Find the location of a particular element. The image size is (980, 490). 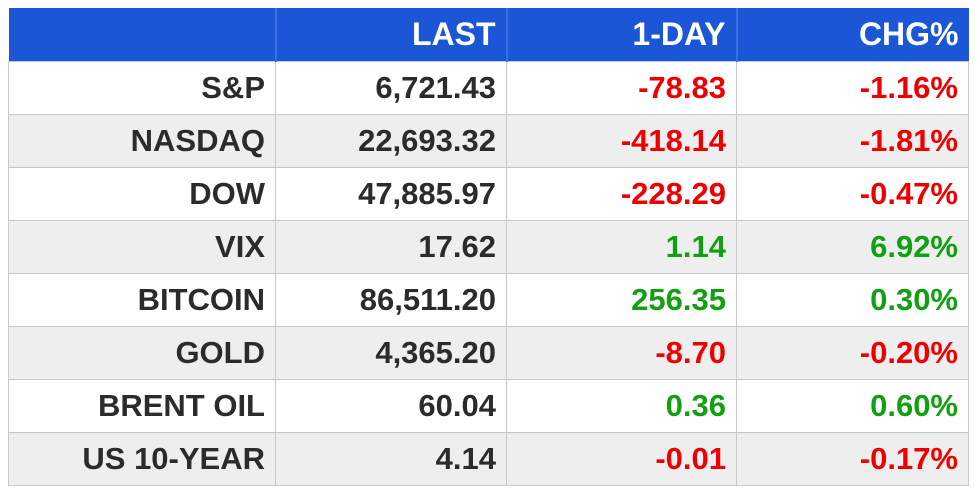

day-change: -78.83 is located at coordinates (621, 87).